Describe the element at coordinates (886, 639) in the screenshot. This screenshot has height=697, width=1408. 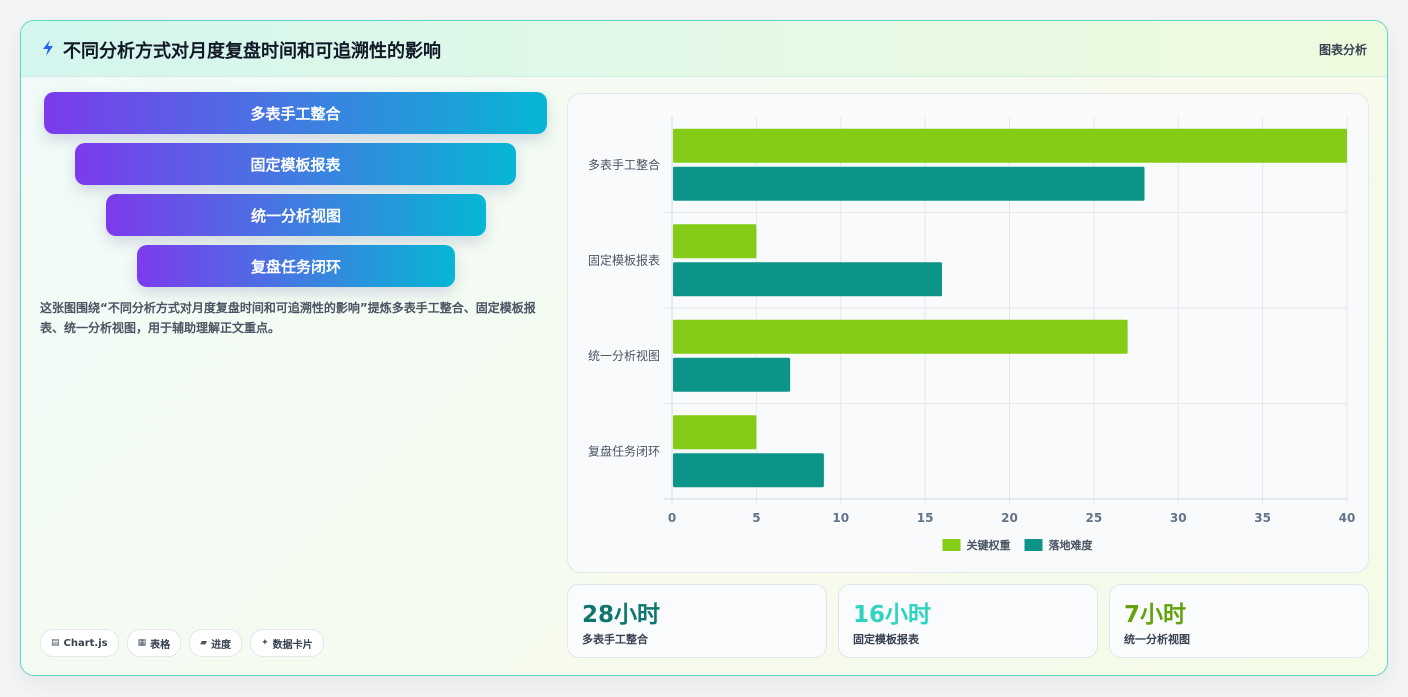
I see `stat-label: 固定模板报表` at that location.